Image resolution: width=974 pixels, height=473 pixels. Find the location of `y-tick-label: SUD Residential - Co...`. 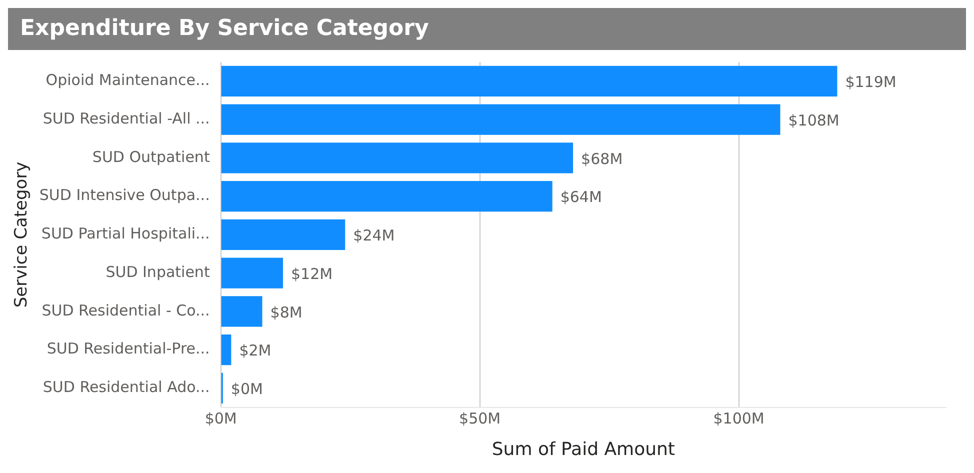

y-tick-label: SUD Residential - Co... is located at coordinates (126, 310).